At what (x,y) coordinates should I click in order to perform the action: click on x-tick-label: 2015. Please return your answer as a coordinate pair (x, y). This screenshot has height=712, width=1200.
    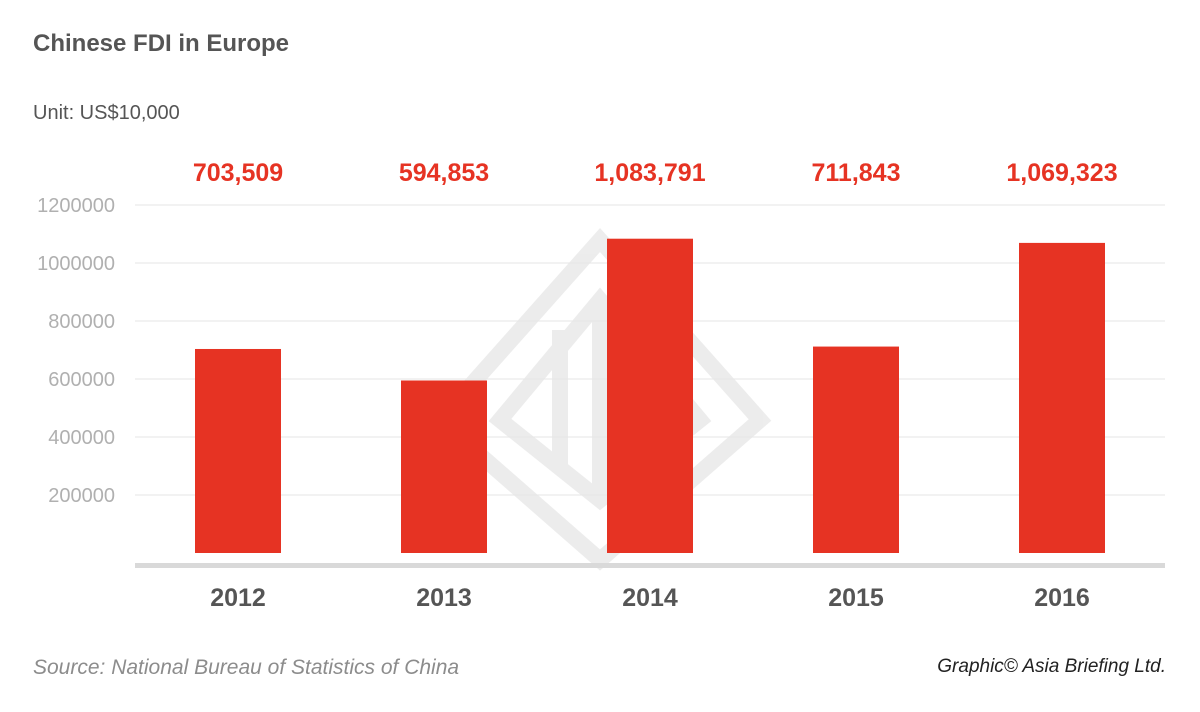
    Looking at the image, I should click on (856, 598).